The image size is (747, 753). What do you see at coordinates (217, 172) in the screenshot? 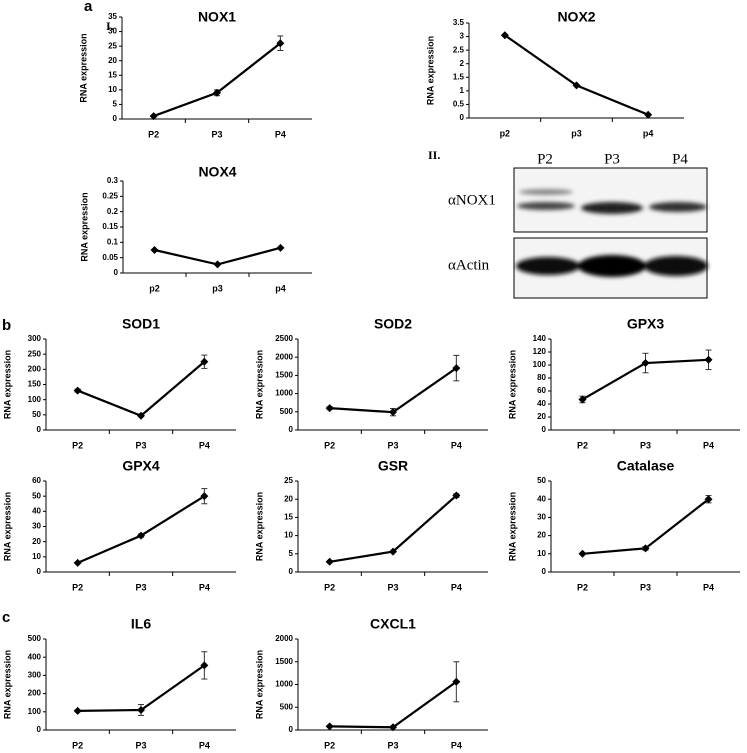
I see `chart-title: NOX4` at bounding box center [217, 172].